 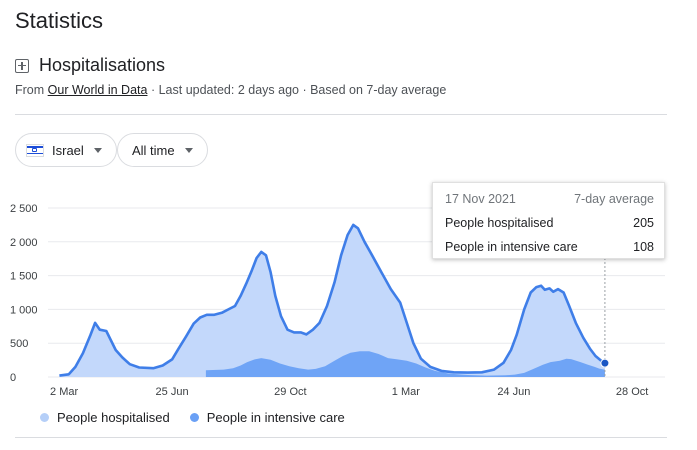 I want to click on legend-item-hospitalised: People hospitalised, so click(x=105, y=417).